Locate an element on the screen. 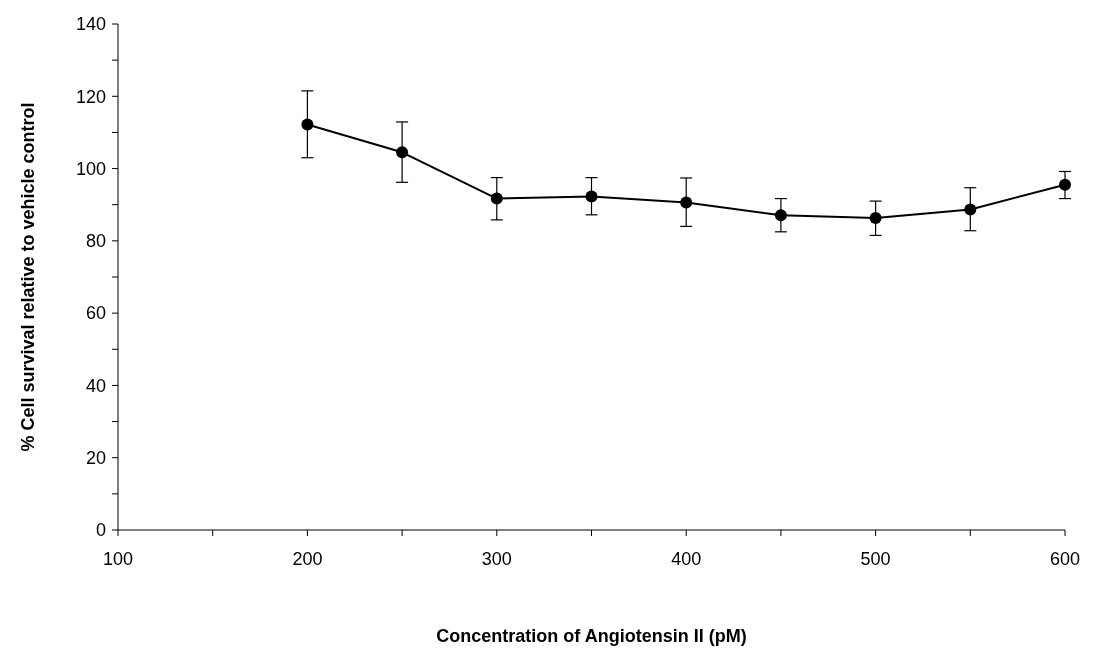 This screenshot has width=1095, height=666. x-tick-label: 100 is located at coordinates (118, 559).